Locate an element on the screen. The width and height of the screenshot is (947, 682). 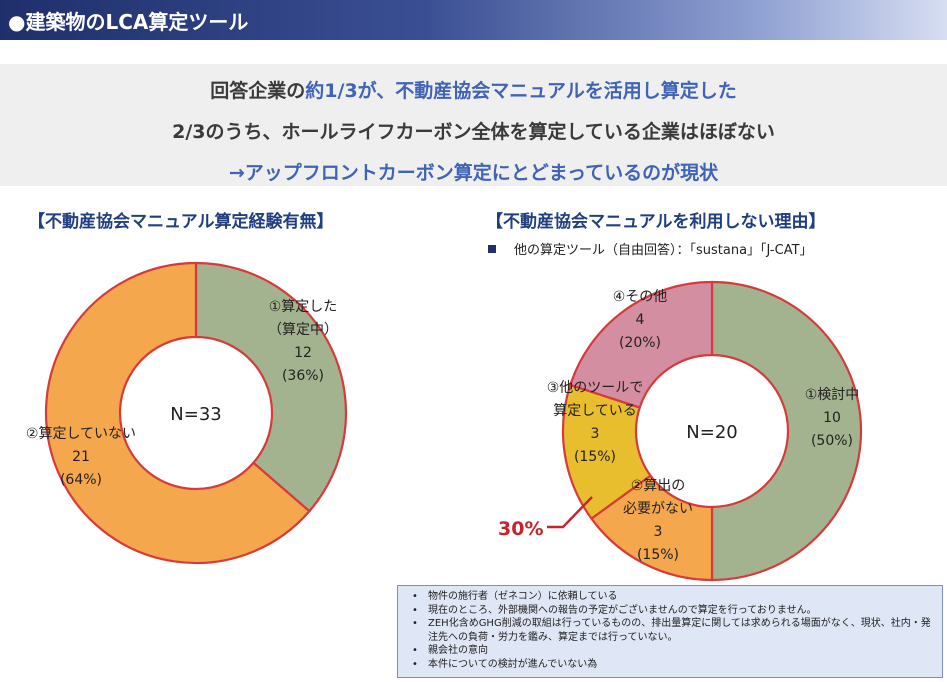
slice-label-line: (50%) is located at coordinates (832, 441).